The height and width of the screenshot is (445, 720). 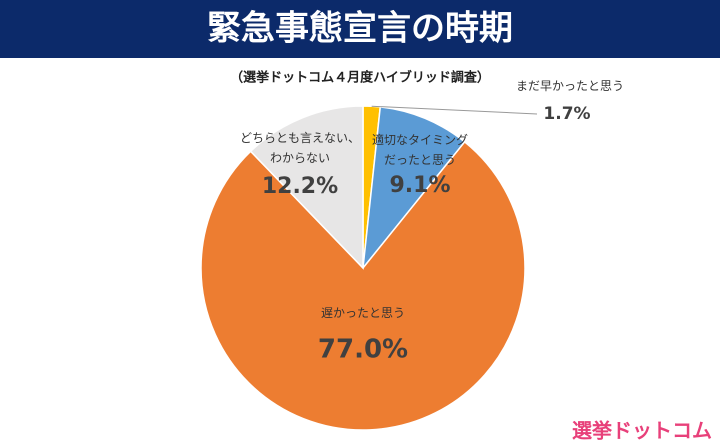 What do you see at coordinates (300, 148) in the screenshot?
I see `slice-label: どちらとも言えない、わからない` at bounding box center [300, 148].